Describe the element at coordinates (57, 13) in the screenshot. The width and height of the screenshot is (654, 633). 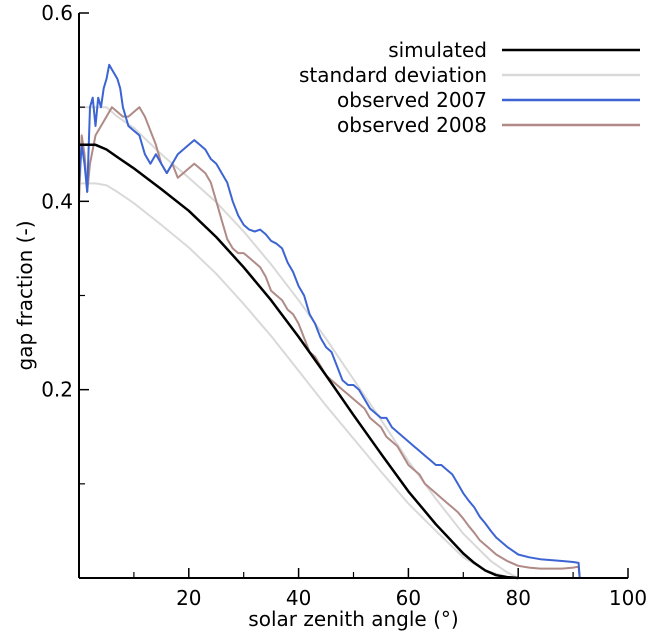
I see `y-tick-label-0.6: 0.6` at that location.